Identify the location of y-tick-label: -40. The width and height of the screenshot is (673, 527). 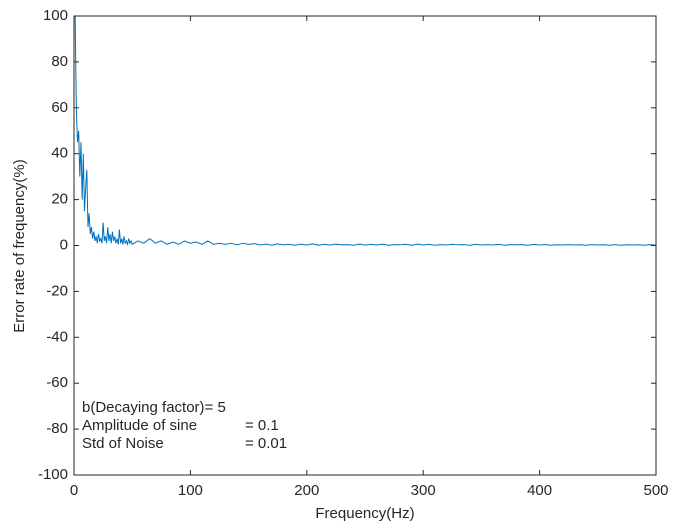
(57, 336).